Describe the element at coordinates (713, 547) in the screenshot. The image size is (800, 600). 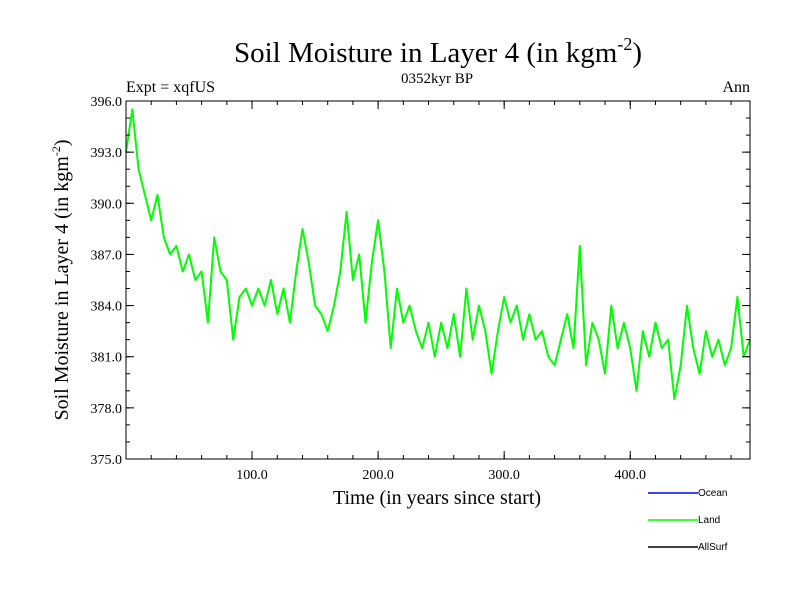
I see `legend-label: AllSurf` at that location.